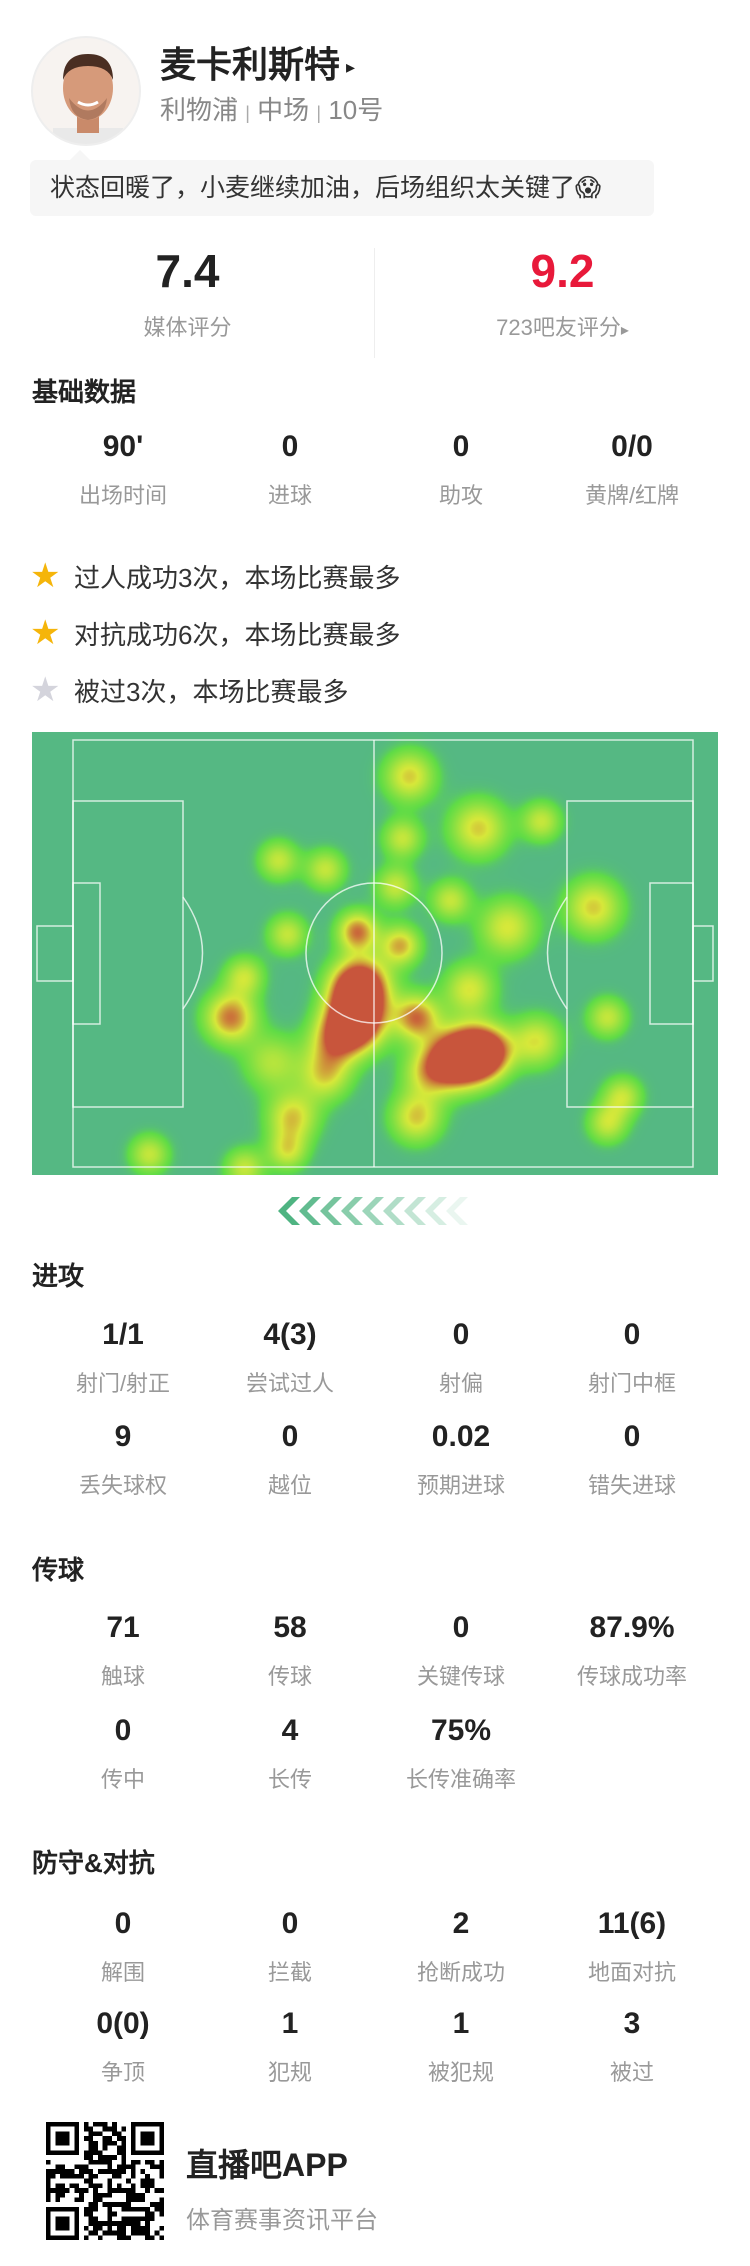 This screenshot has width=750, height=2266. I want to click on player-photo, so click(88, 99).